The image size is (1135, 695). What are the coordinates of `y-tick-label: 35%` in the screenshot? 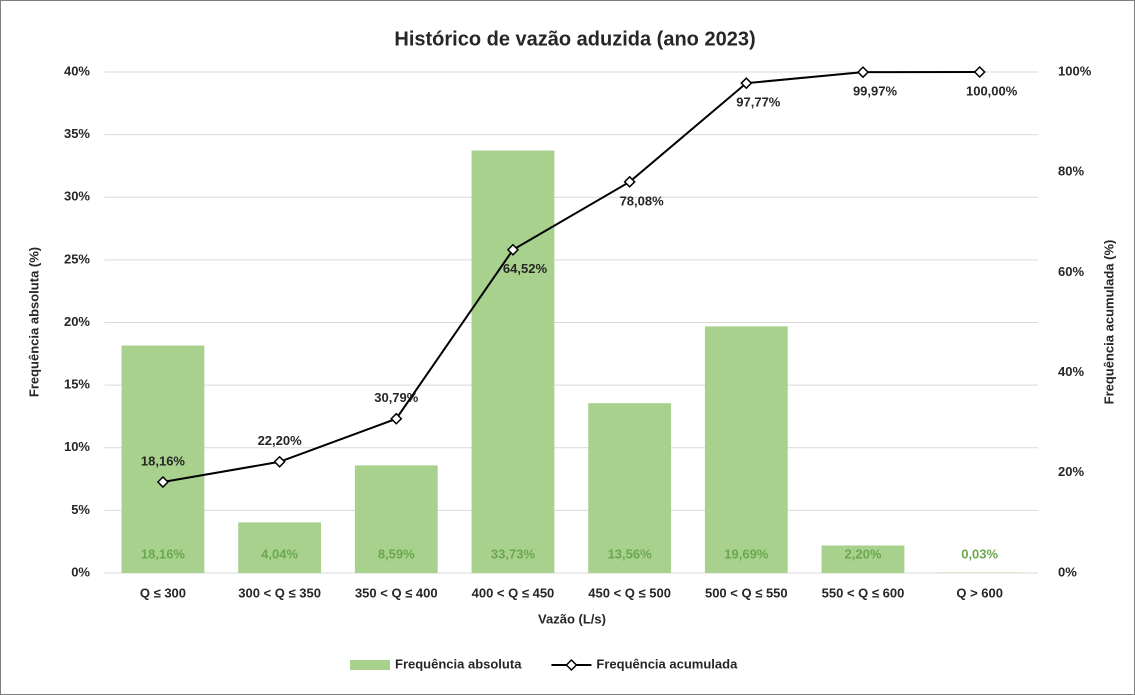 It's located at (77, 133).